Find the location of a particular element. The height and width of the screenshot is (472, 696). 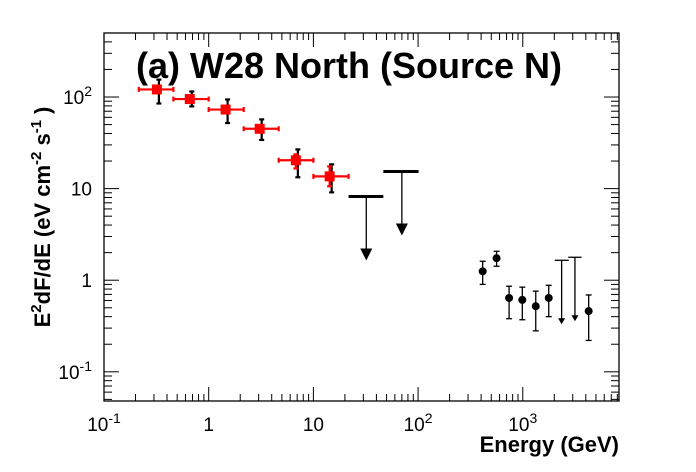

y-tick-labels: 10⁻¹ 1 10 10² is located at coordinates (75, 233).